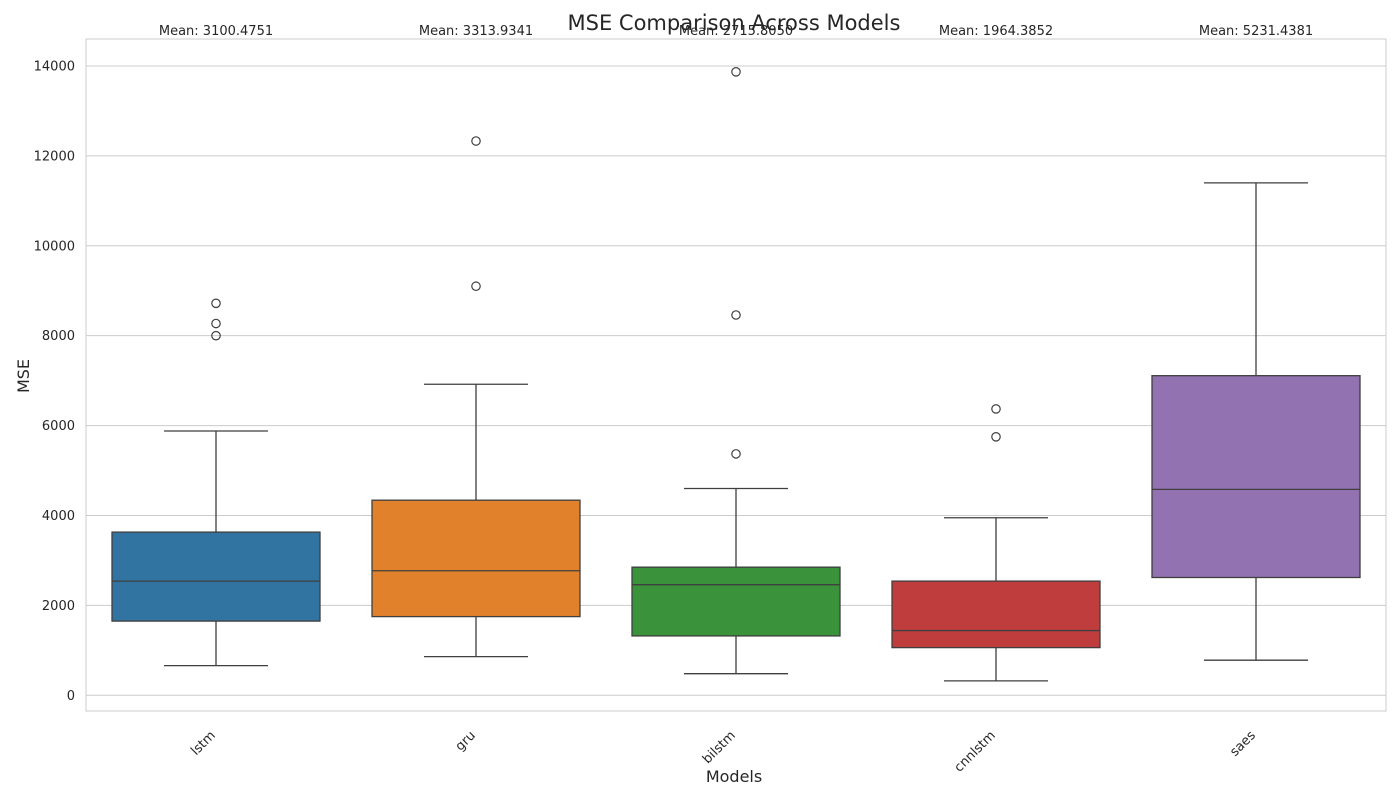 The width and height of the screenshot is (1400, 804). What do you see at coordinates (58, 336) in the screenshot?
I see `y-tick-label: 8000` at bounding box center [58, 336].